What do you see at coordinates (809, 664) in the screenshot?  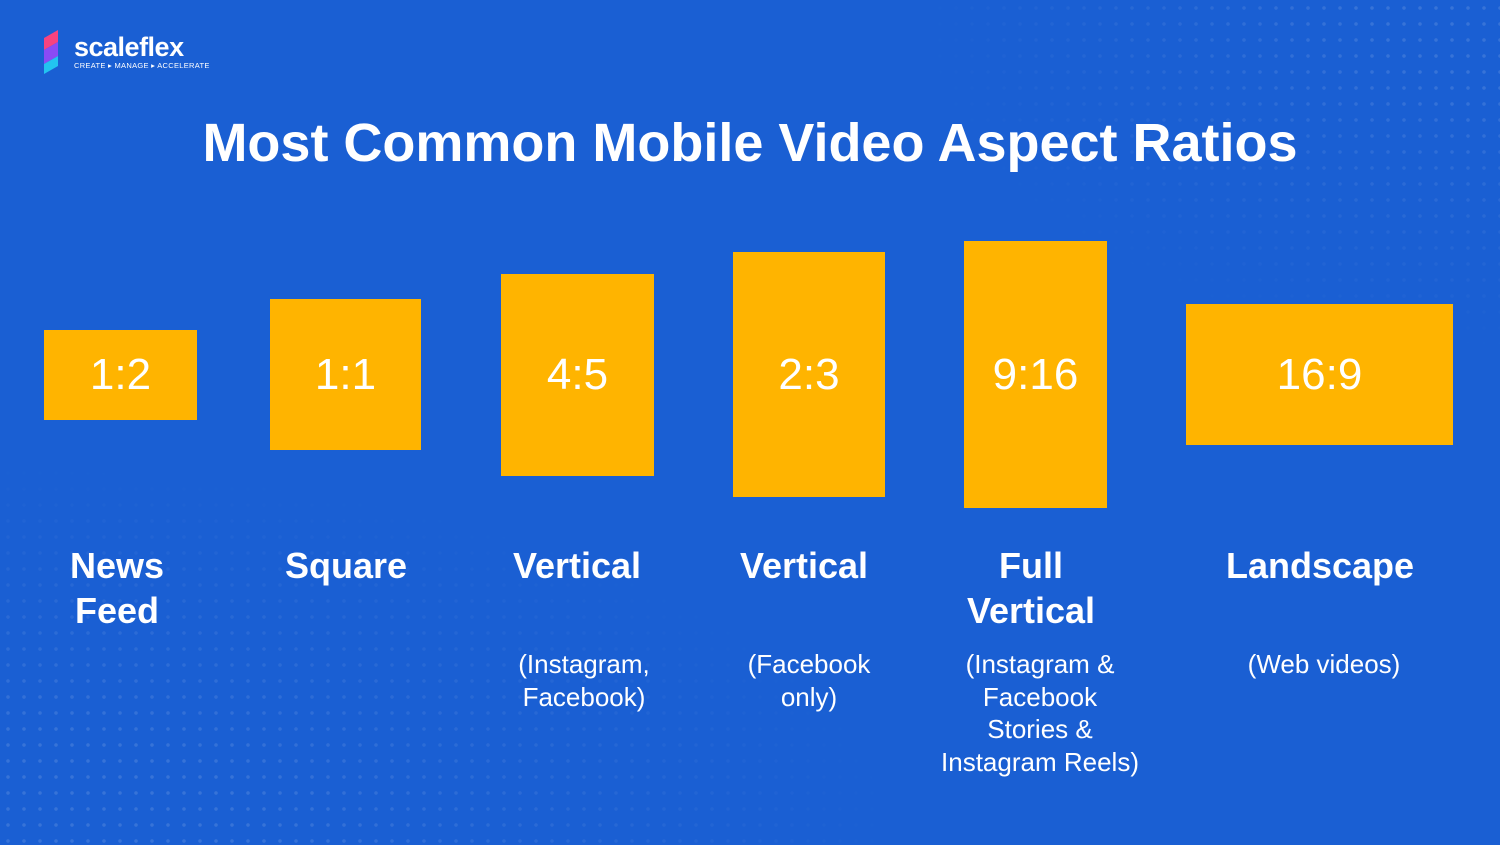 I see `sub-line: (Facebook` at bounding box center [809, 664].